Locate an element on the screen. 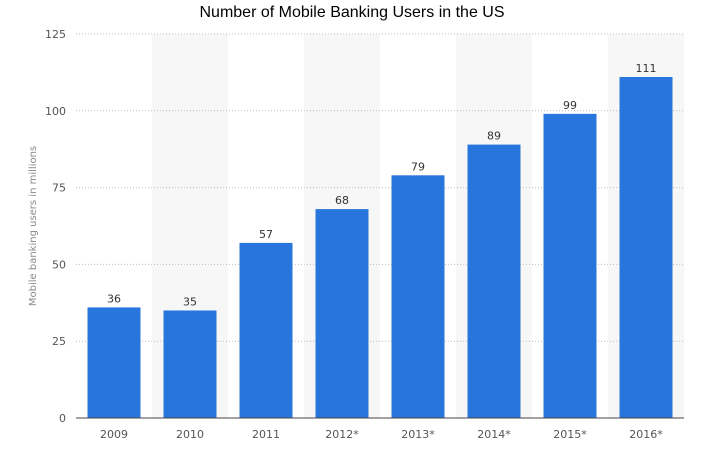 The width and height of the screenshot is (704, 458). y-tick-label: 0 is located at coordinates (62, 418).